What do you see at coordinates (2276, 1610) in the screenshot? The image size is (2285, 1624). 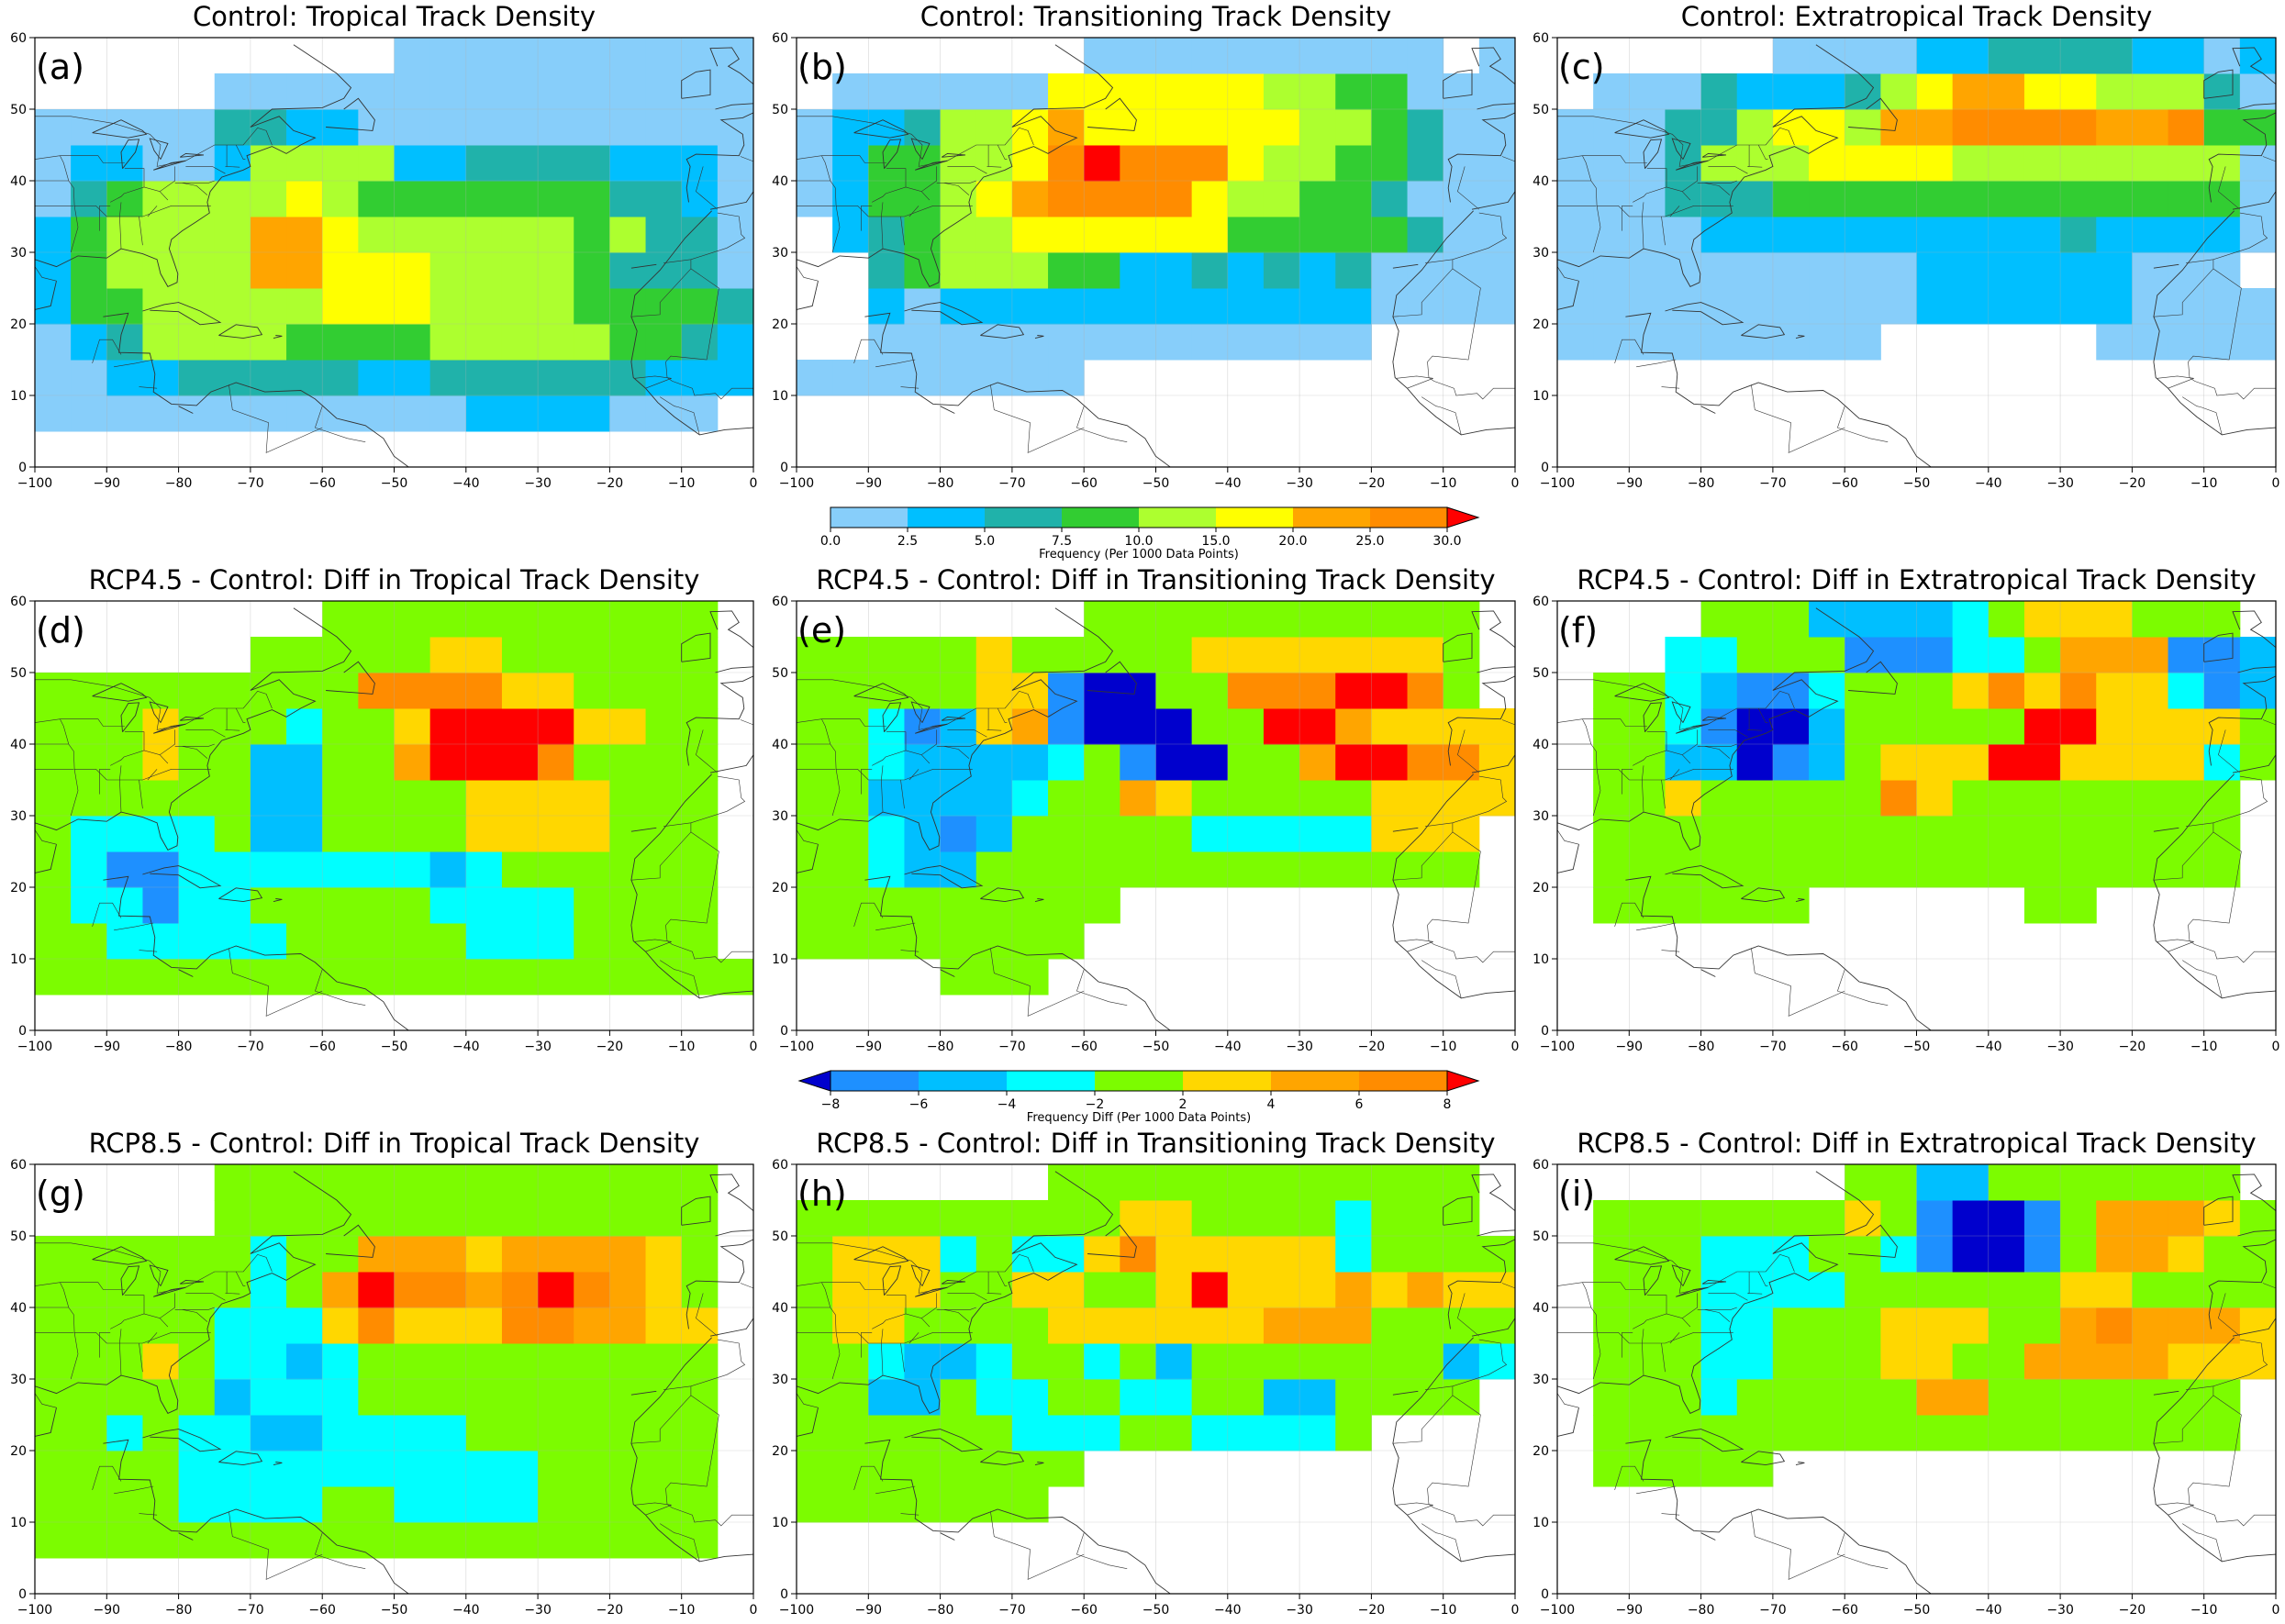 I see `x-tick-label: 0` at bounding box center [2276, 1610].